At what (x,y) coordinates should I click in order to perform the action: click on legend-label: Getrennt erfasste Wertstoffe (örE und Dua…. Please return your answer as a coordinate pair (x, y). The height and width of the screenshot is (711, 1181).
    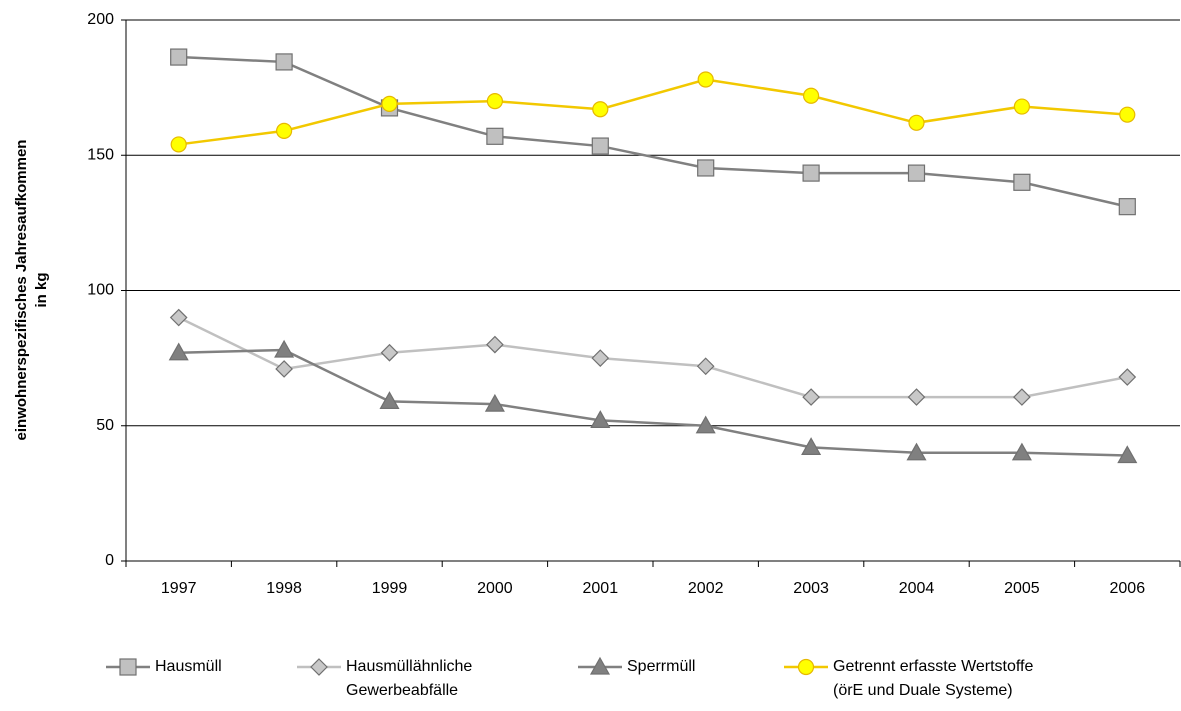
    Looking at the image, I should click on (933, 678).